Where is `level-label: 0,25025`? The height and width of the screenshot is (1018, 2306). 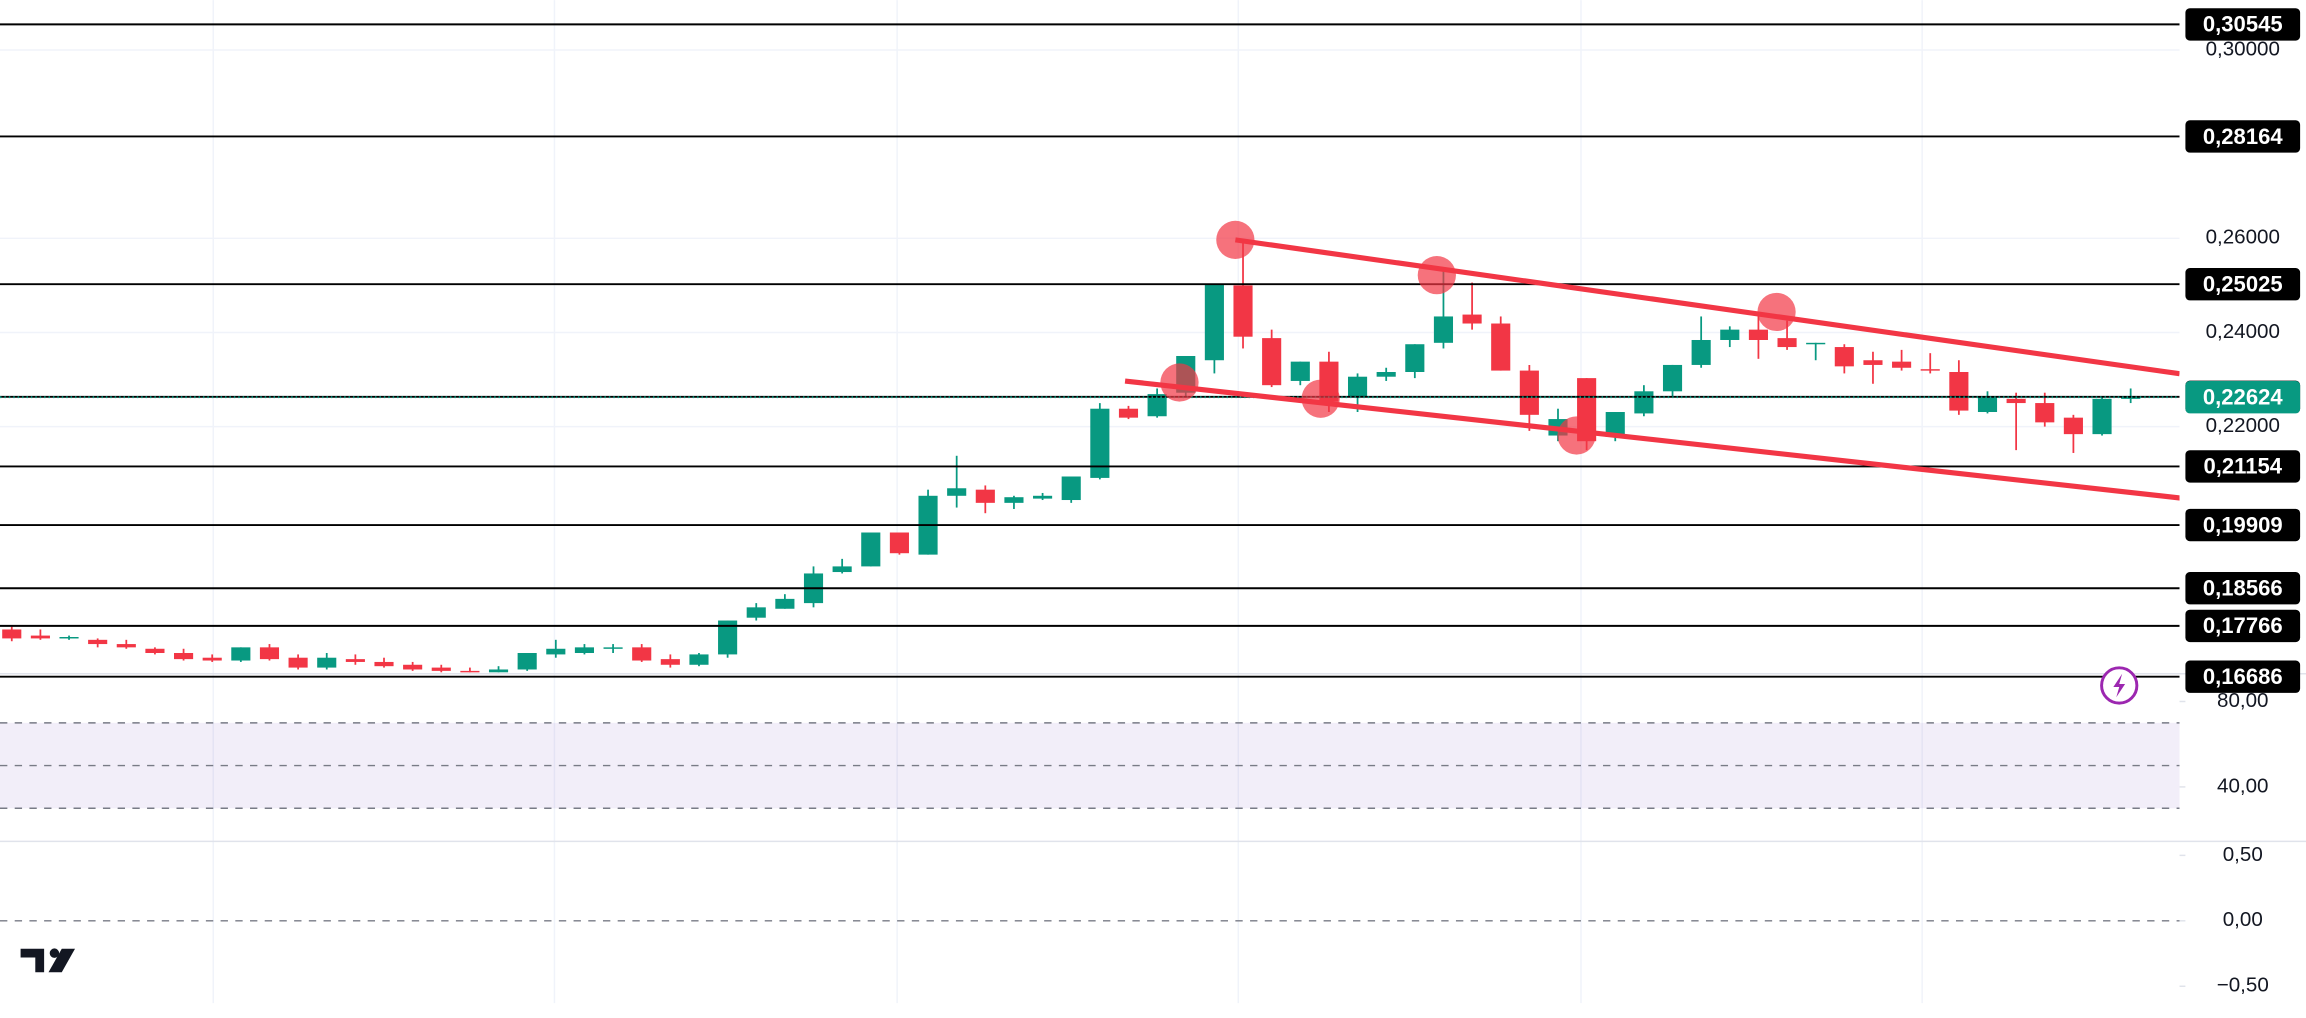 level-label: 0,25025 is located at coordinates (2243, 284).